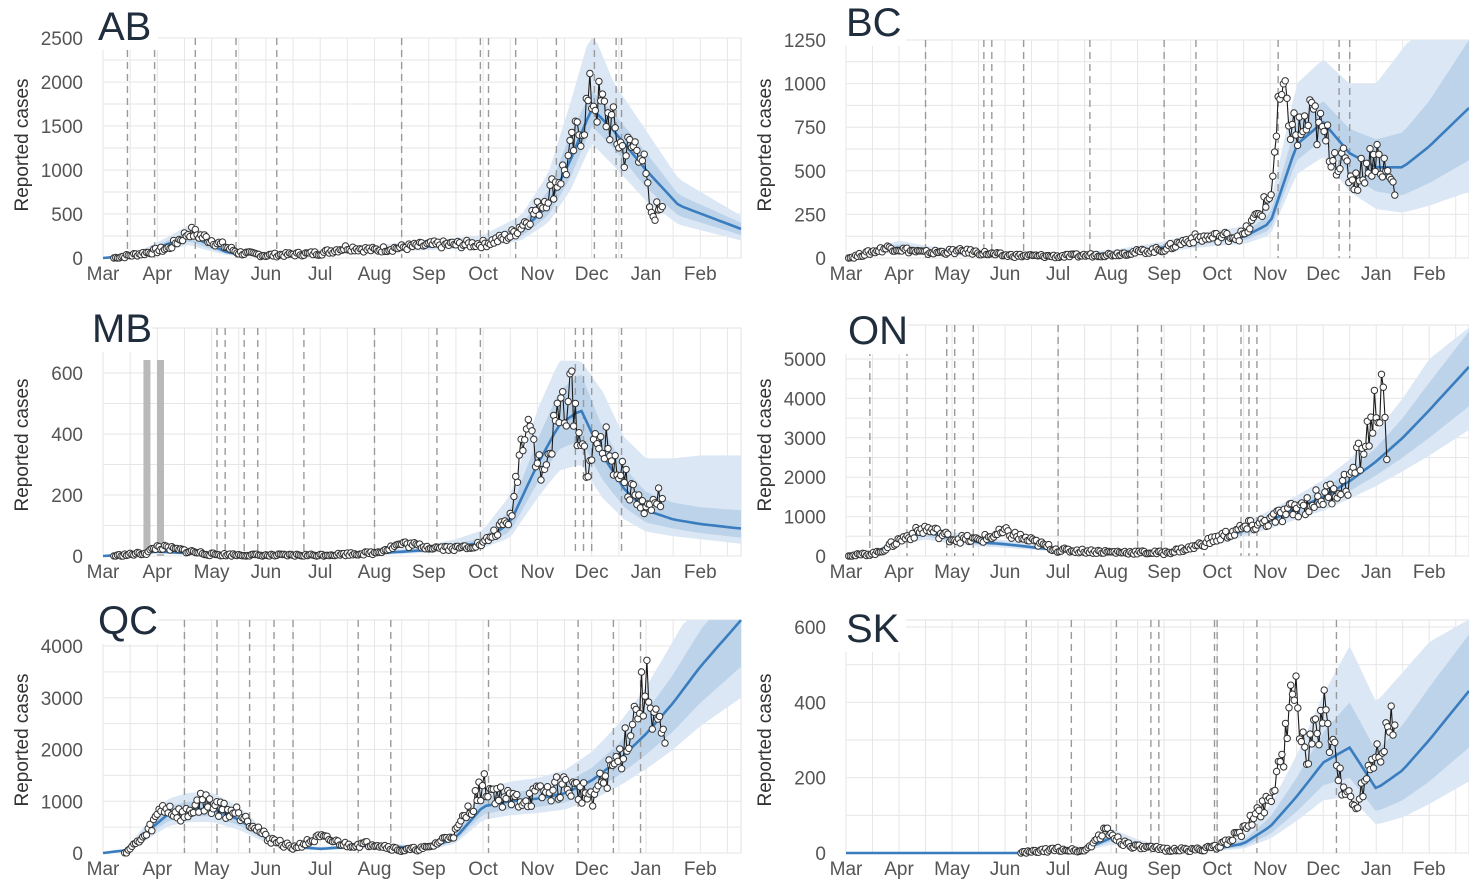 This screenshot has width=1469, height=881. What do you see at coordinates (1217, 869) in the screenshot?
I see `x-tick-label: Oct` at bounding box center [1217, 869].